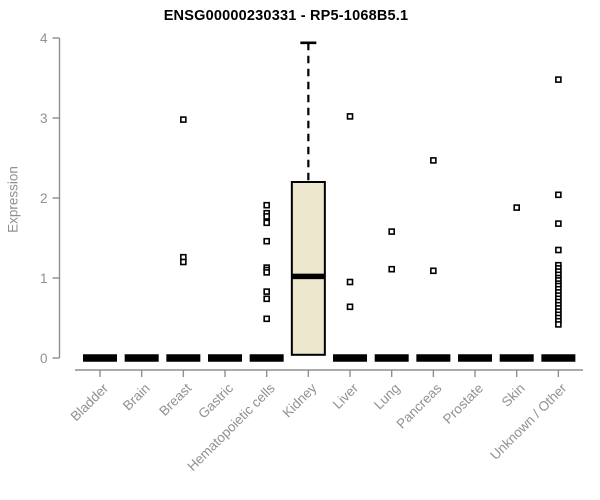 This screenshot has width=600, height=500. I want to click on y-tick-label-2: 2, so click(44, 198).